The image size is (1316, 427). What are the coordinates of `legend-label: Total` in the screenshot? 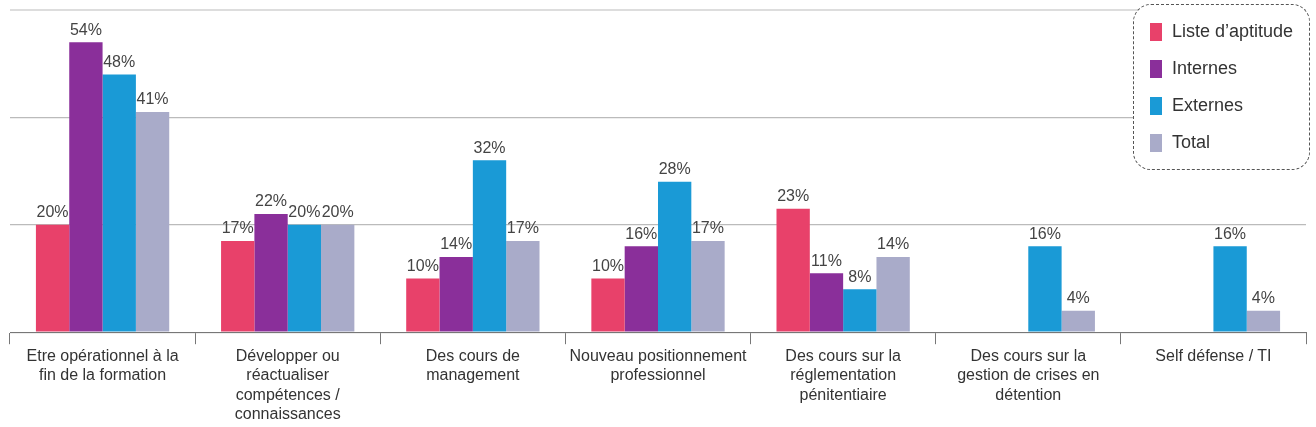 It's located at (1190, 142).